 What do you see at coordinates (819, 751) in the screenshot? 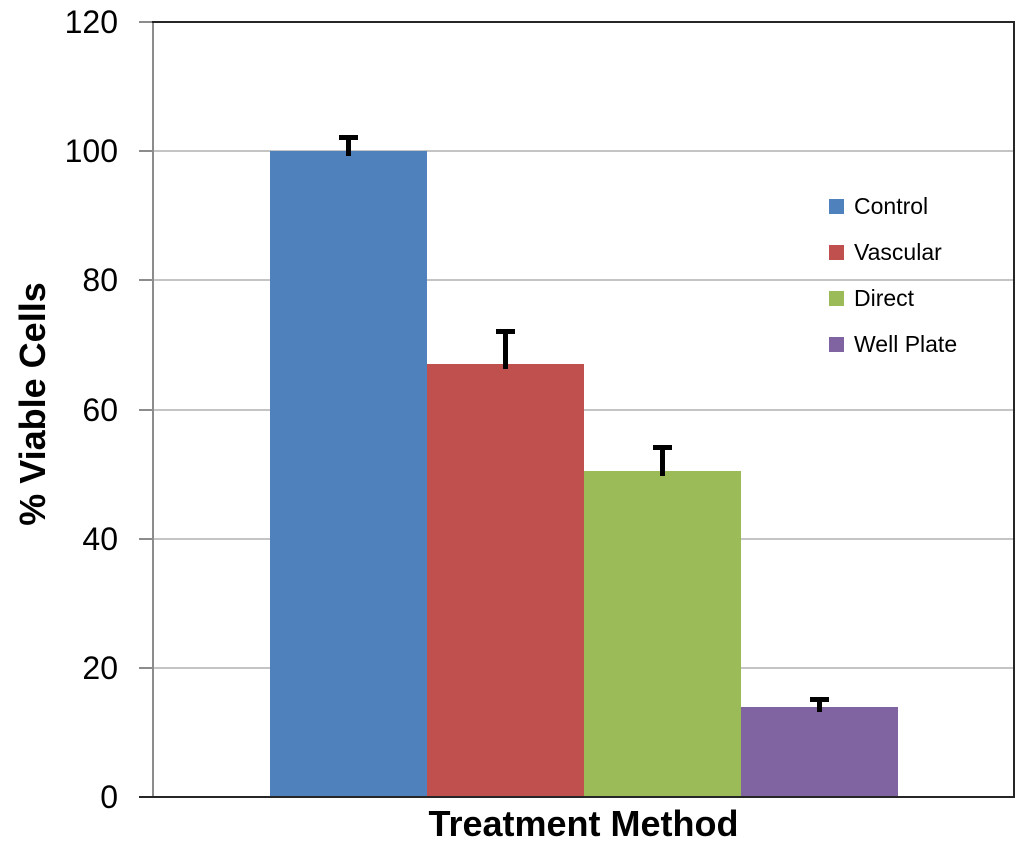
I see `bar-well-plate` at bounding box center [819, 751].